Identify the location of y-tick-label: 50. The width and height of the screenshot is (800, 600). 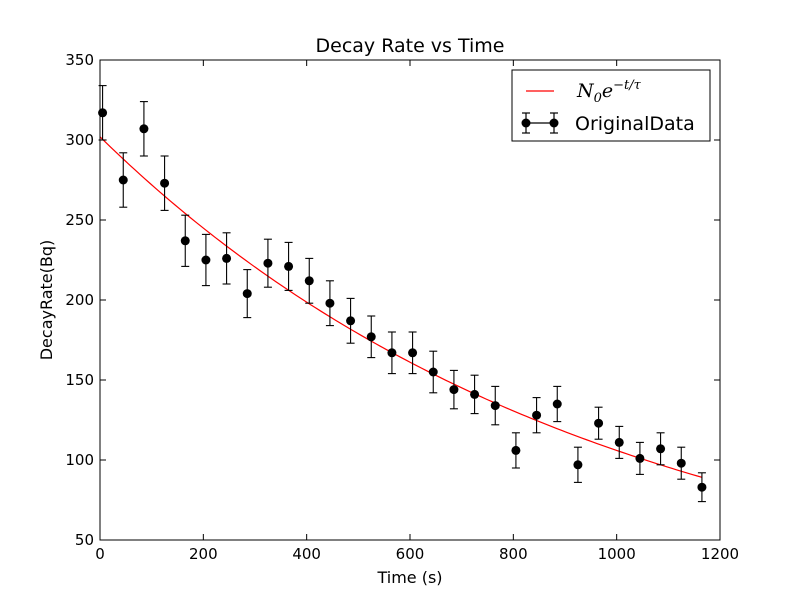
(84, 540).